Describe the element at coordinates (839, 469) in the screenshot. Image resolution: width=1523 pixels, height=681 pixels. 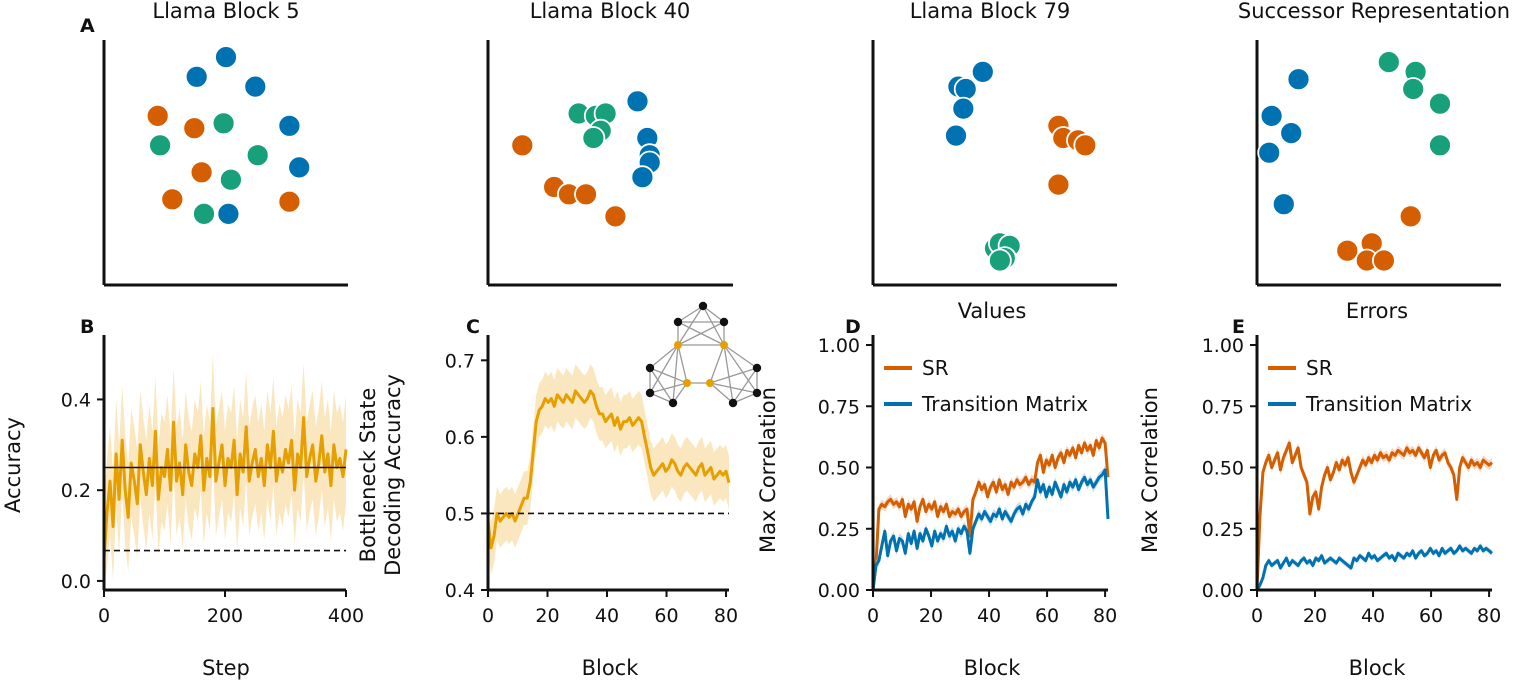
I see `panel_d-ytick-label-2: 0.50` at that location.